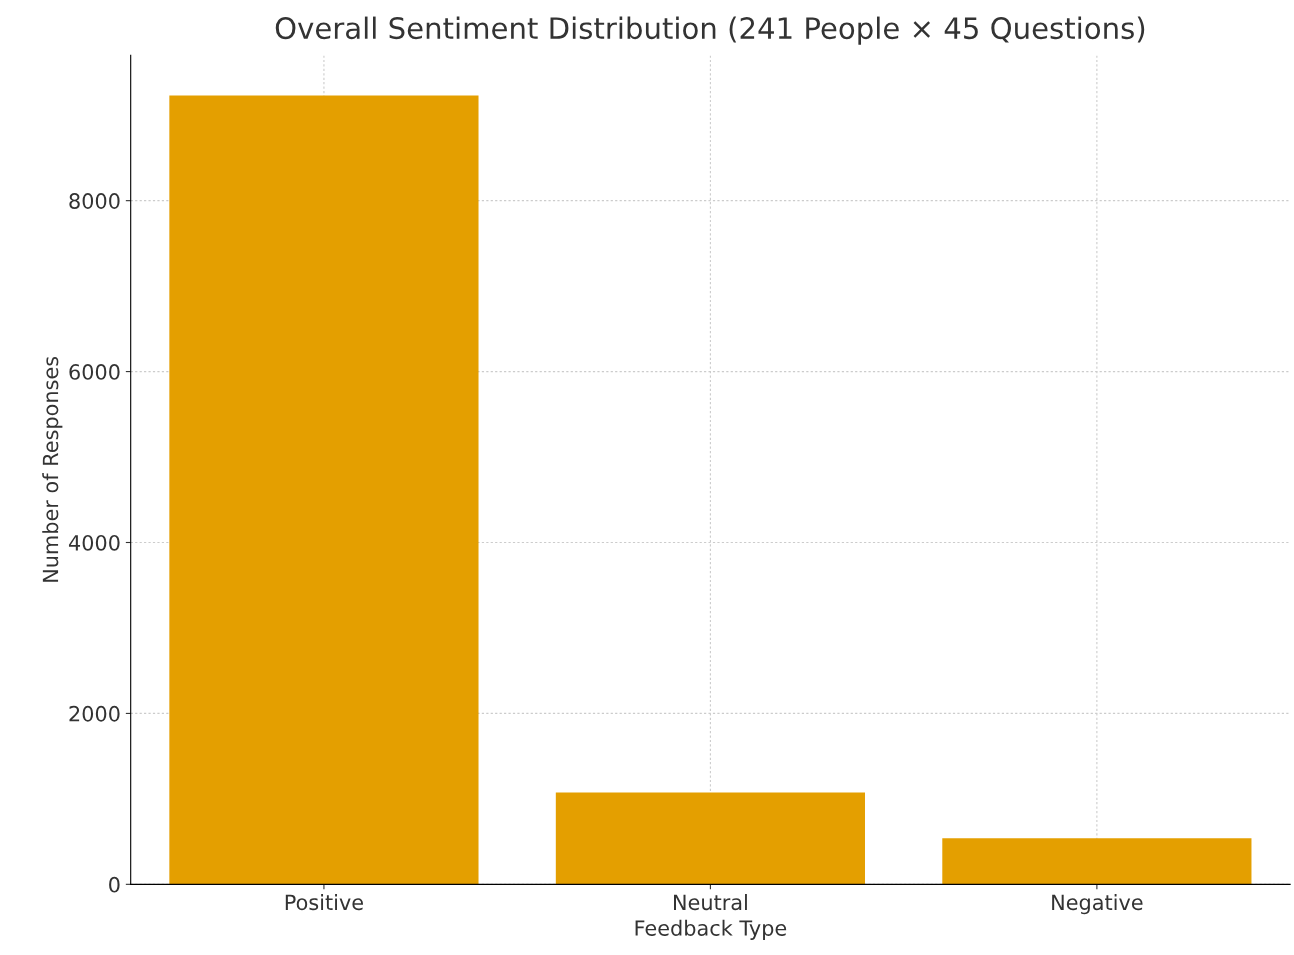 This screenshot has height=955, width=1294. I want to click on x-axis-title: Feedback Type, so click(711, 929).